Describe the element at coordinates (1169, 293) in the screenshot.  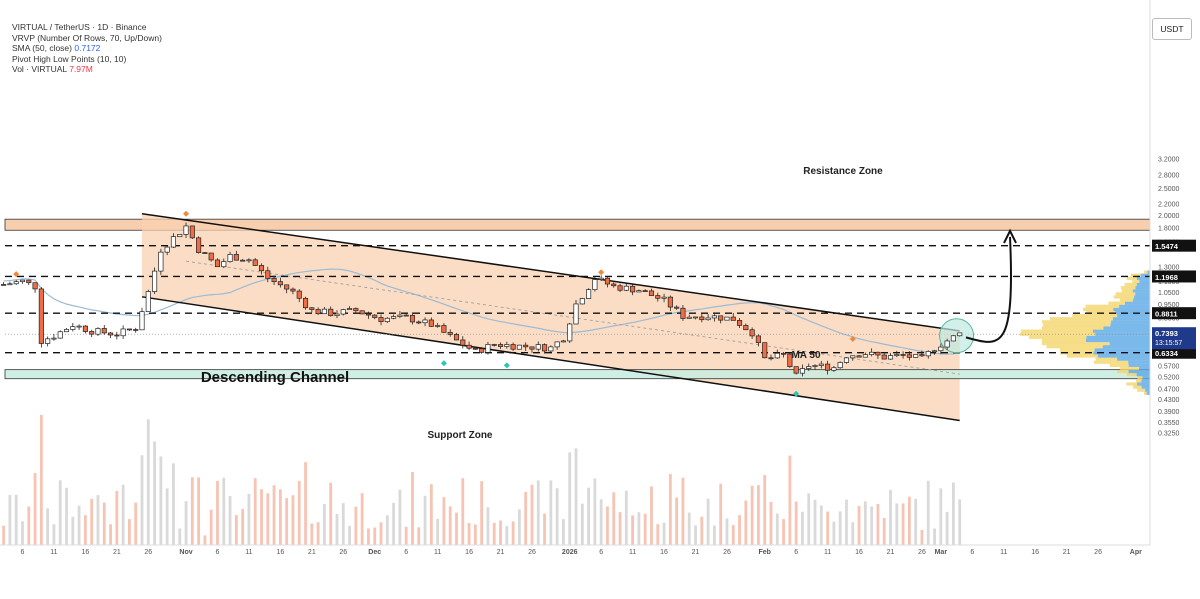
I see `price-tick-label: 1.0500` at that location.